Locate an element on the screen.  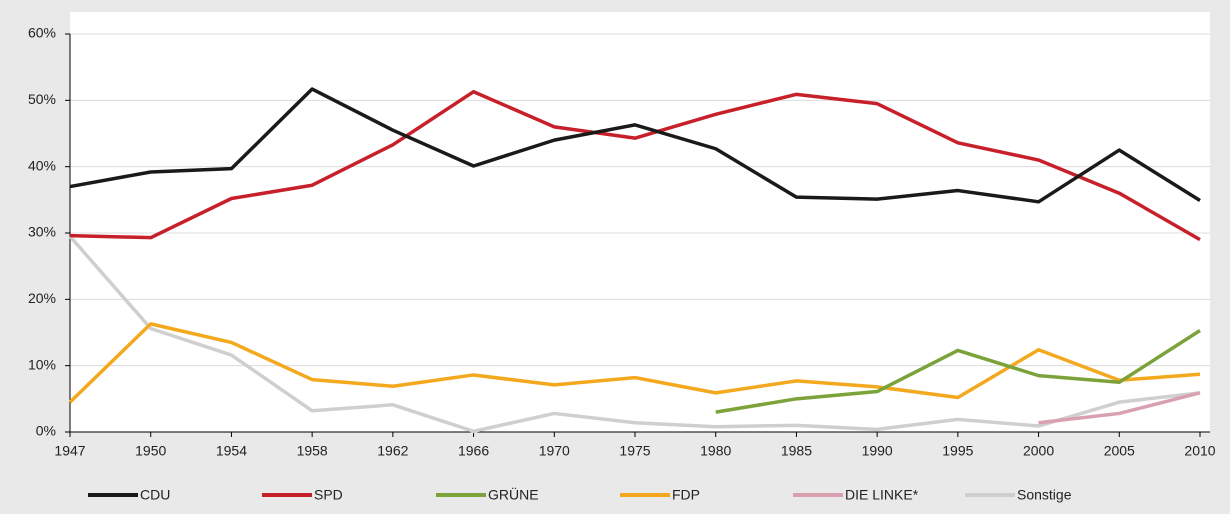
x-tick-label: 1985 is located at coordinates (796, 451).